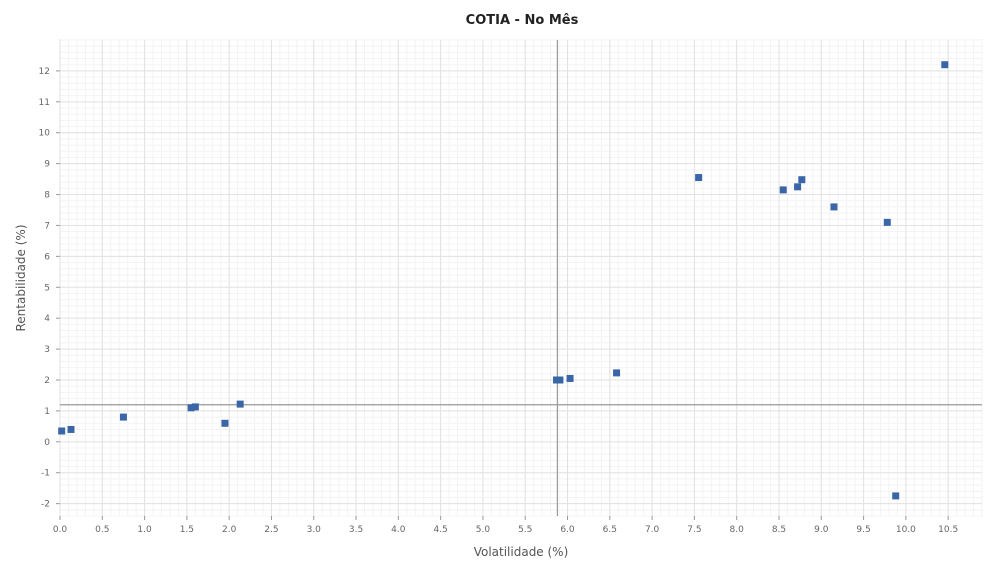 Image resolution: width=984 pixels, height=565 pixels. I want to click on x-tick-label: 2.5, so click(271, 530).